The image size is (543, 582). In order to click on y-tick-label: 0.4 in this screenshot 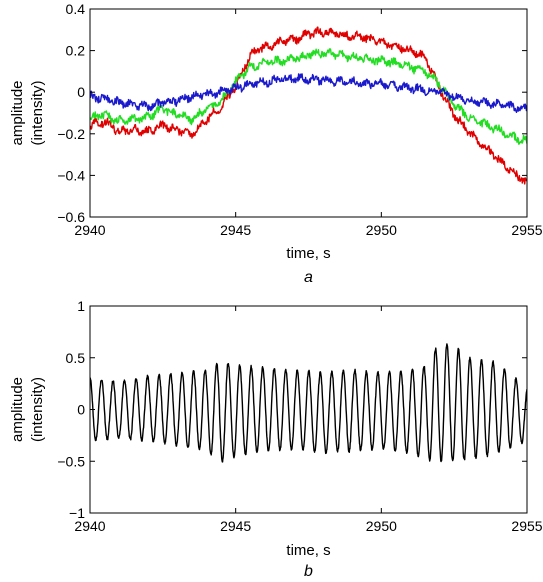, I will do `click(76, 9)`.